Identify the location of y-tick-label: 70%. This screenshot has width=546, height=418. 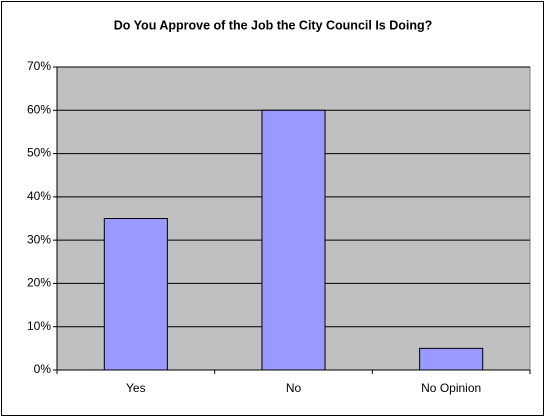
(39, 66).